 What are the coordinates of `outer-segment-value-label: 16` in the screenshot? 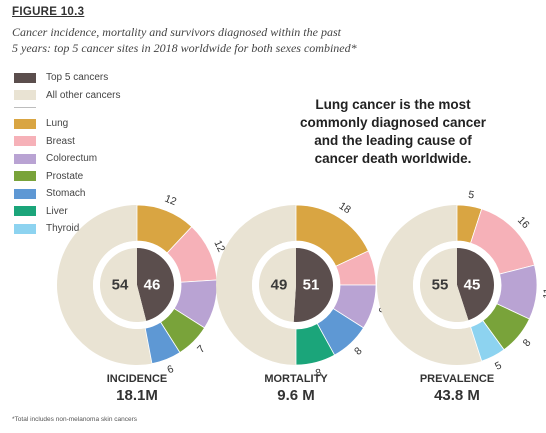 It's located at (523, 222).